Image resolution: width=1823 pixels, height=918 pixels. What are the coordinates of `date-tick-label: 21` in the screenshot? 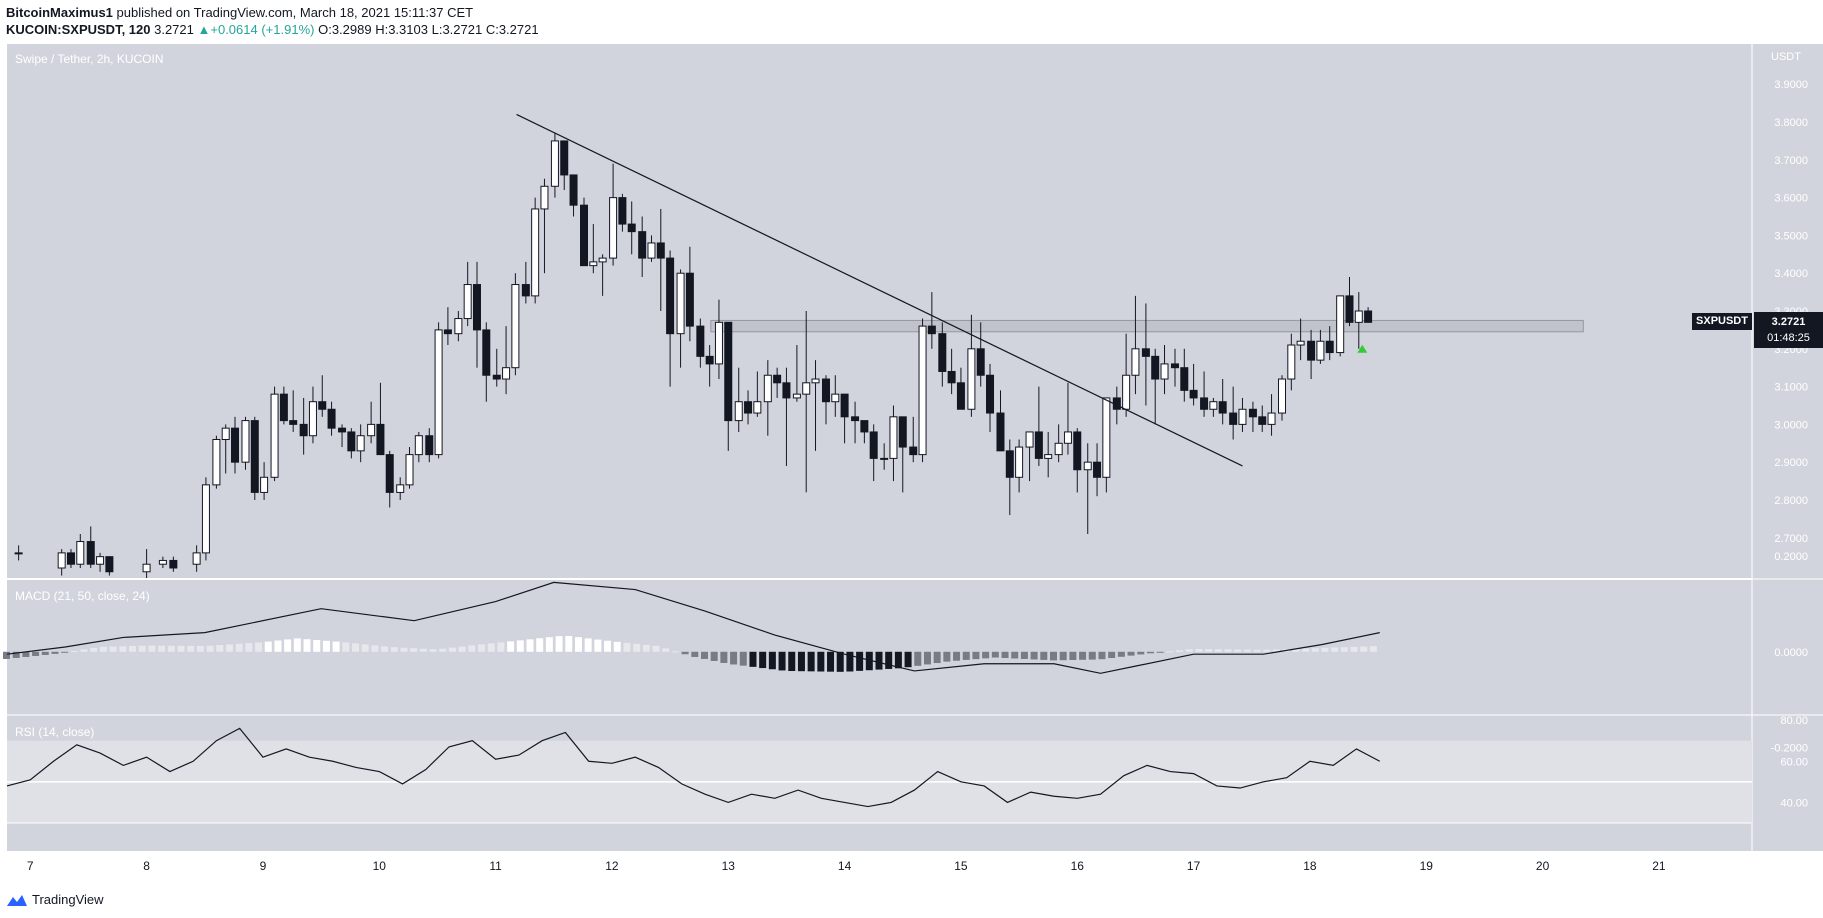 It's located at (1659, 866).